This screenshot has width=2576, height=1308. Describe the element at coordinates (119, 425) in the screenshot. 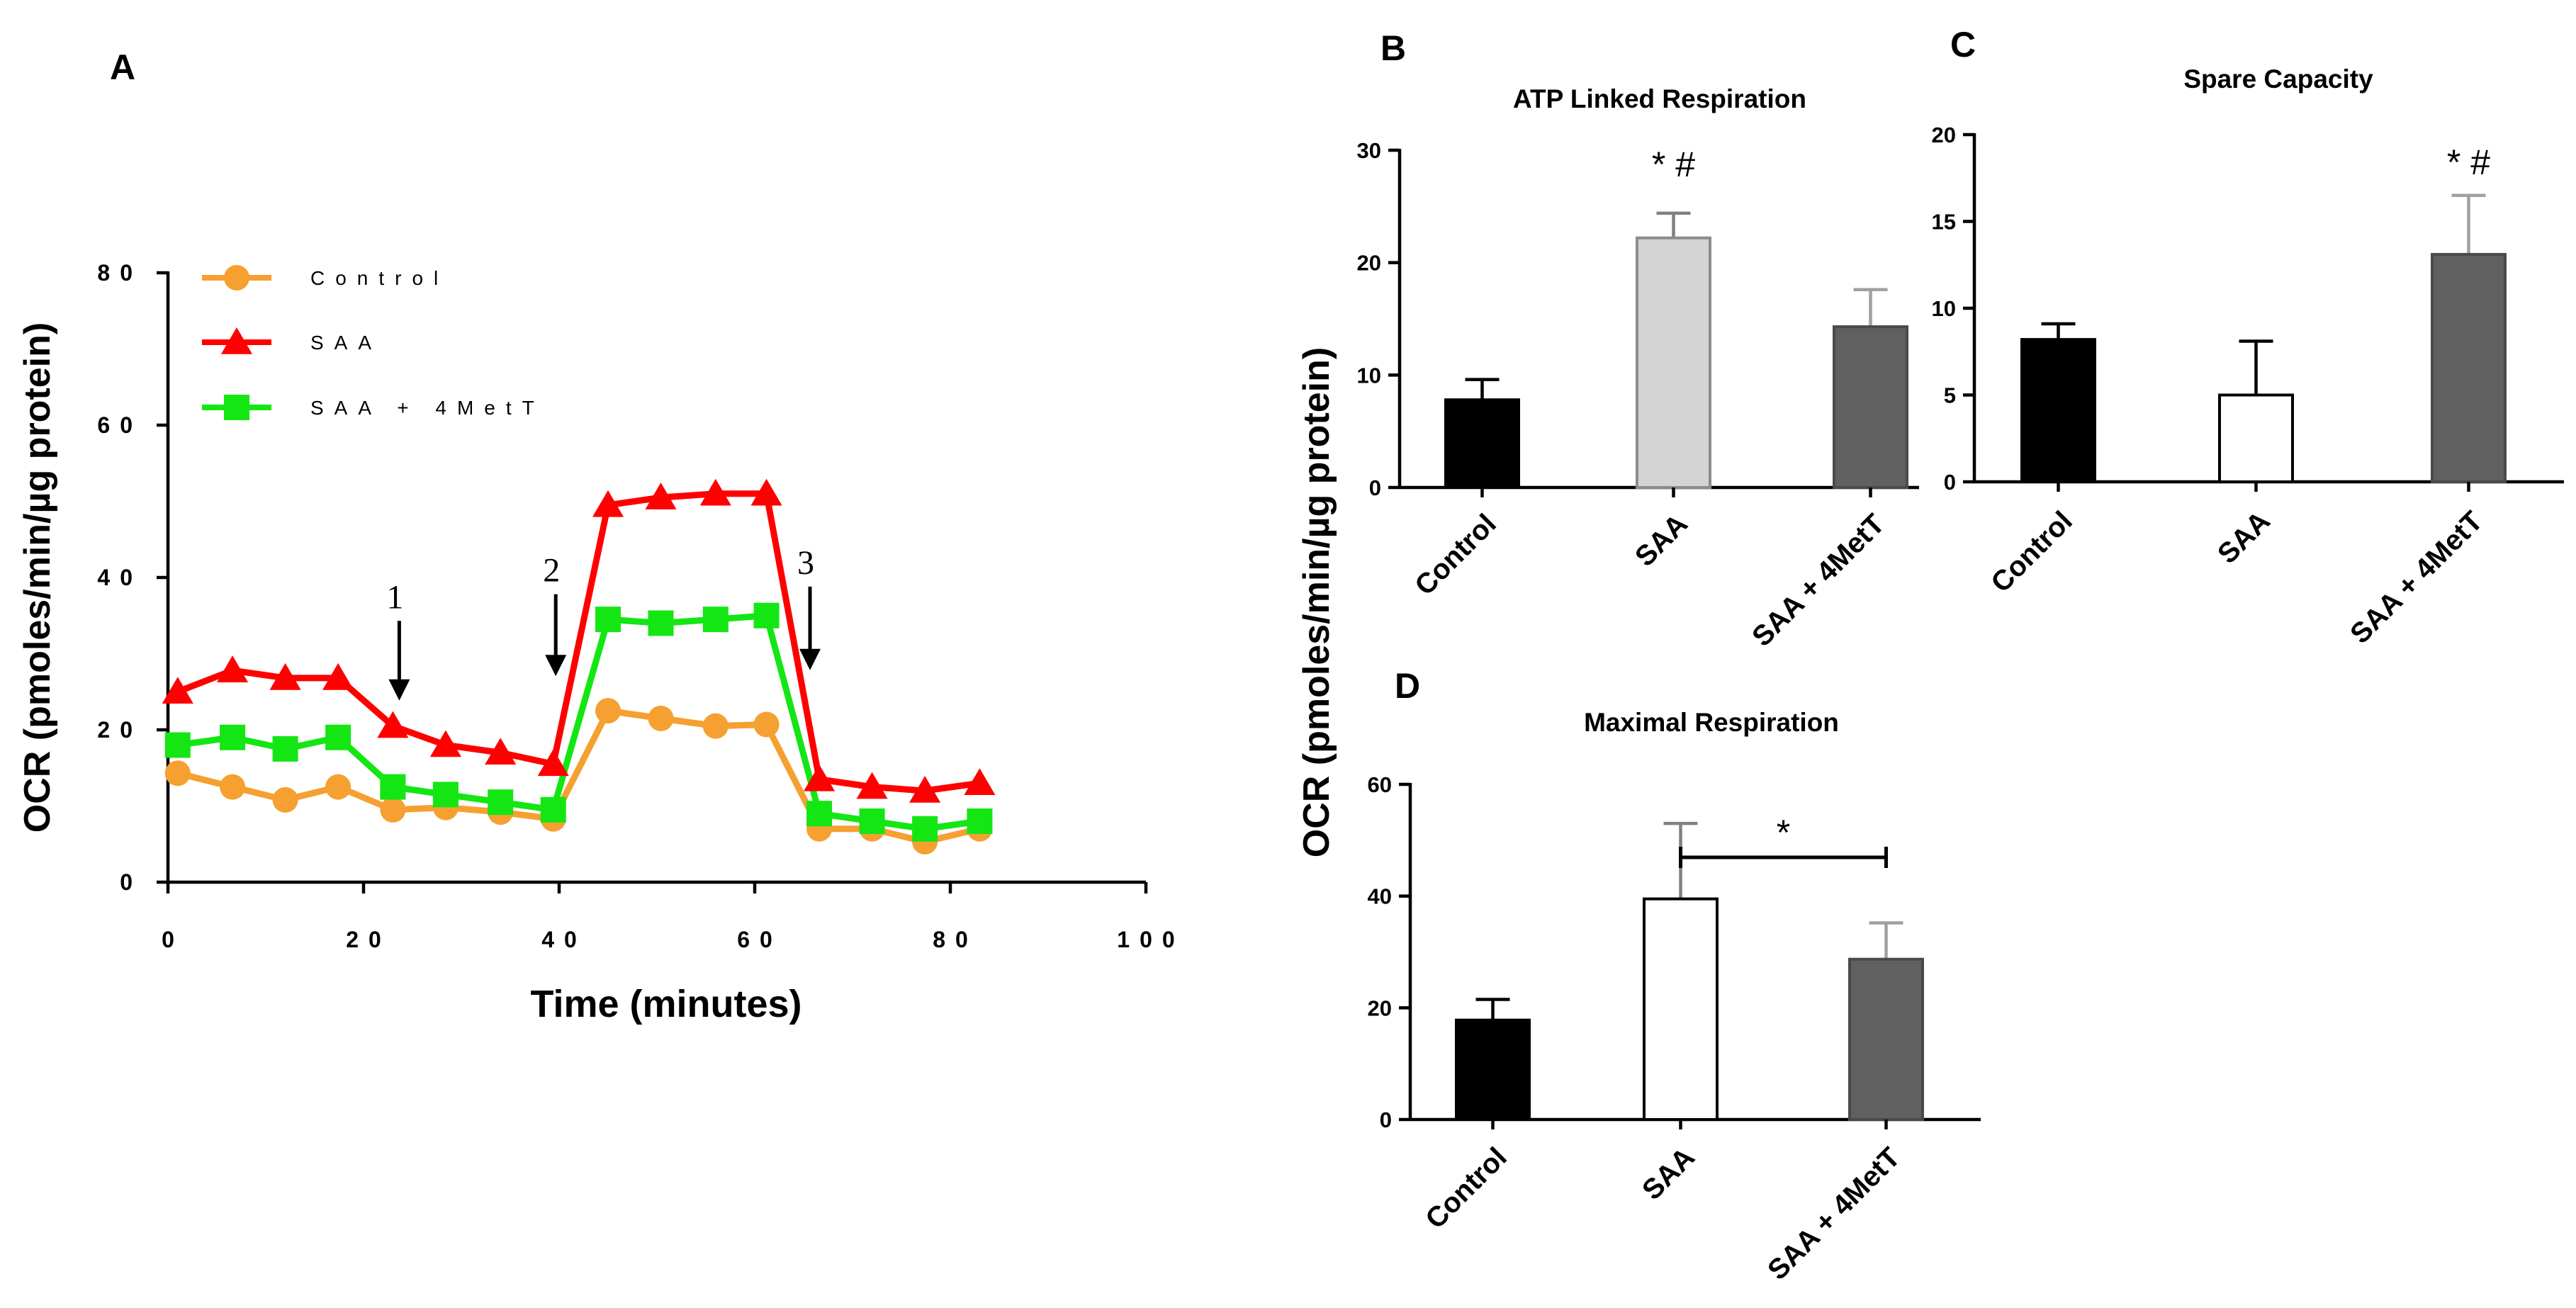

I see `panel-a-ytick-label: 60` at that location.